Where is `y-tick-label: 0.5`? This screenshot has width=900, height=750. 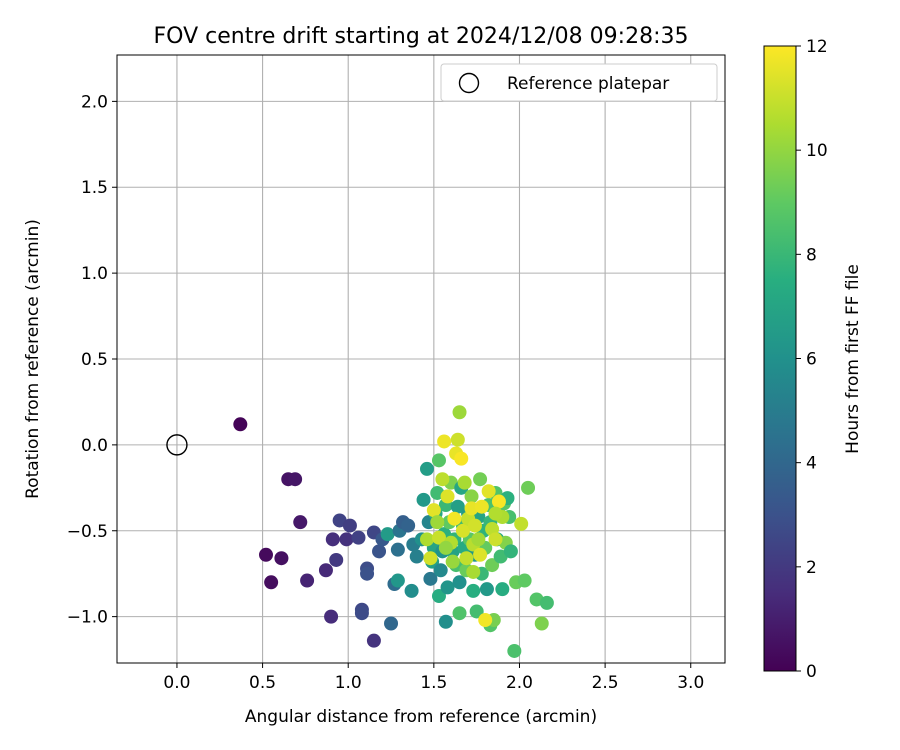 y-tick-label: 0.5 is located at coordinates (94, 360).